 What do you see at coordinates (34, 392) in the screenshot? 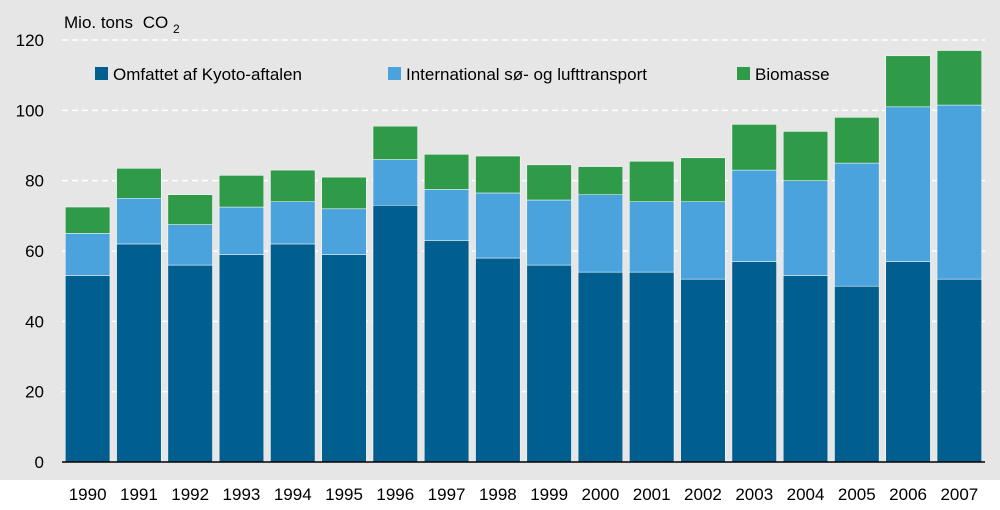
I see `y-tick-label: 20` at bounding box center [34, 392].